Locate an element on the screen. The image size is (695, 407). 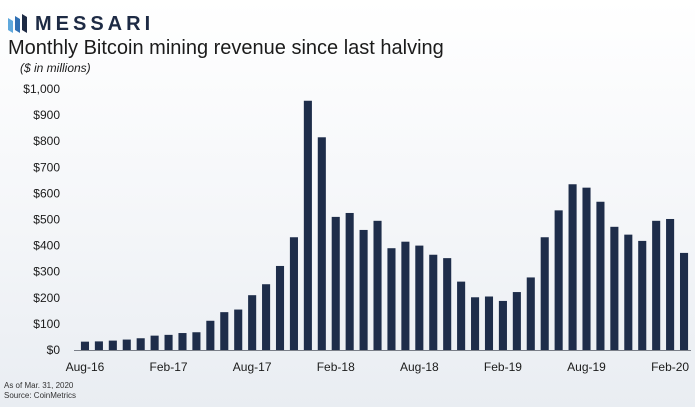
x-tick-label: Feb-20 is located at coordinates (670, 367).